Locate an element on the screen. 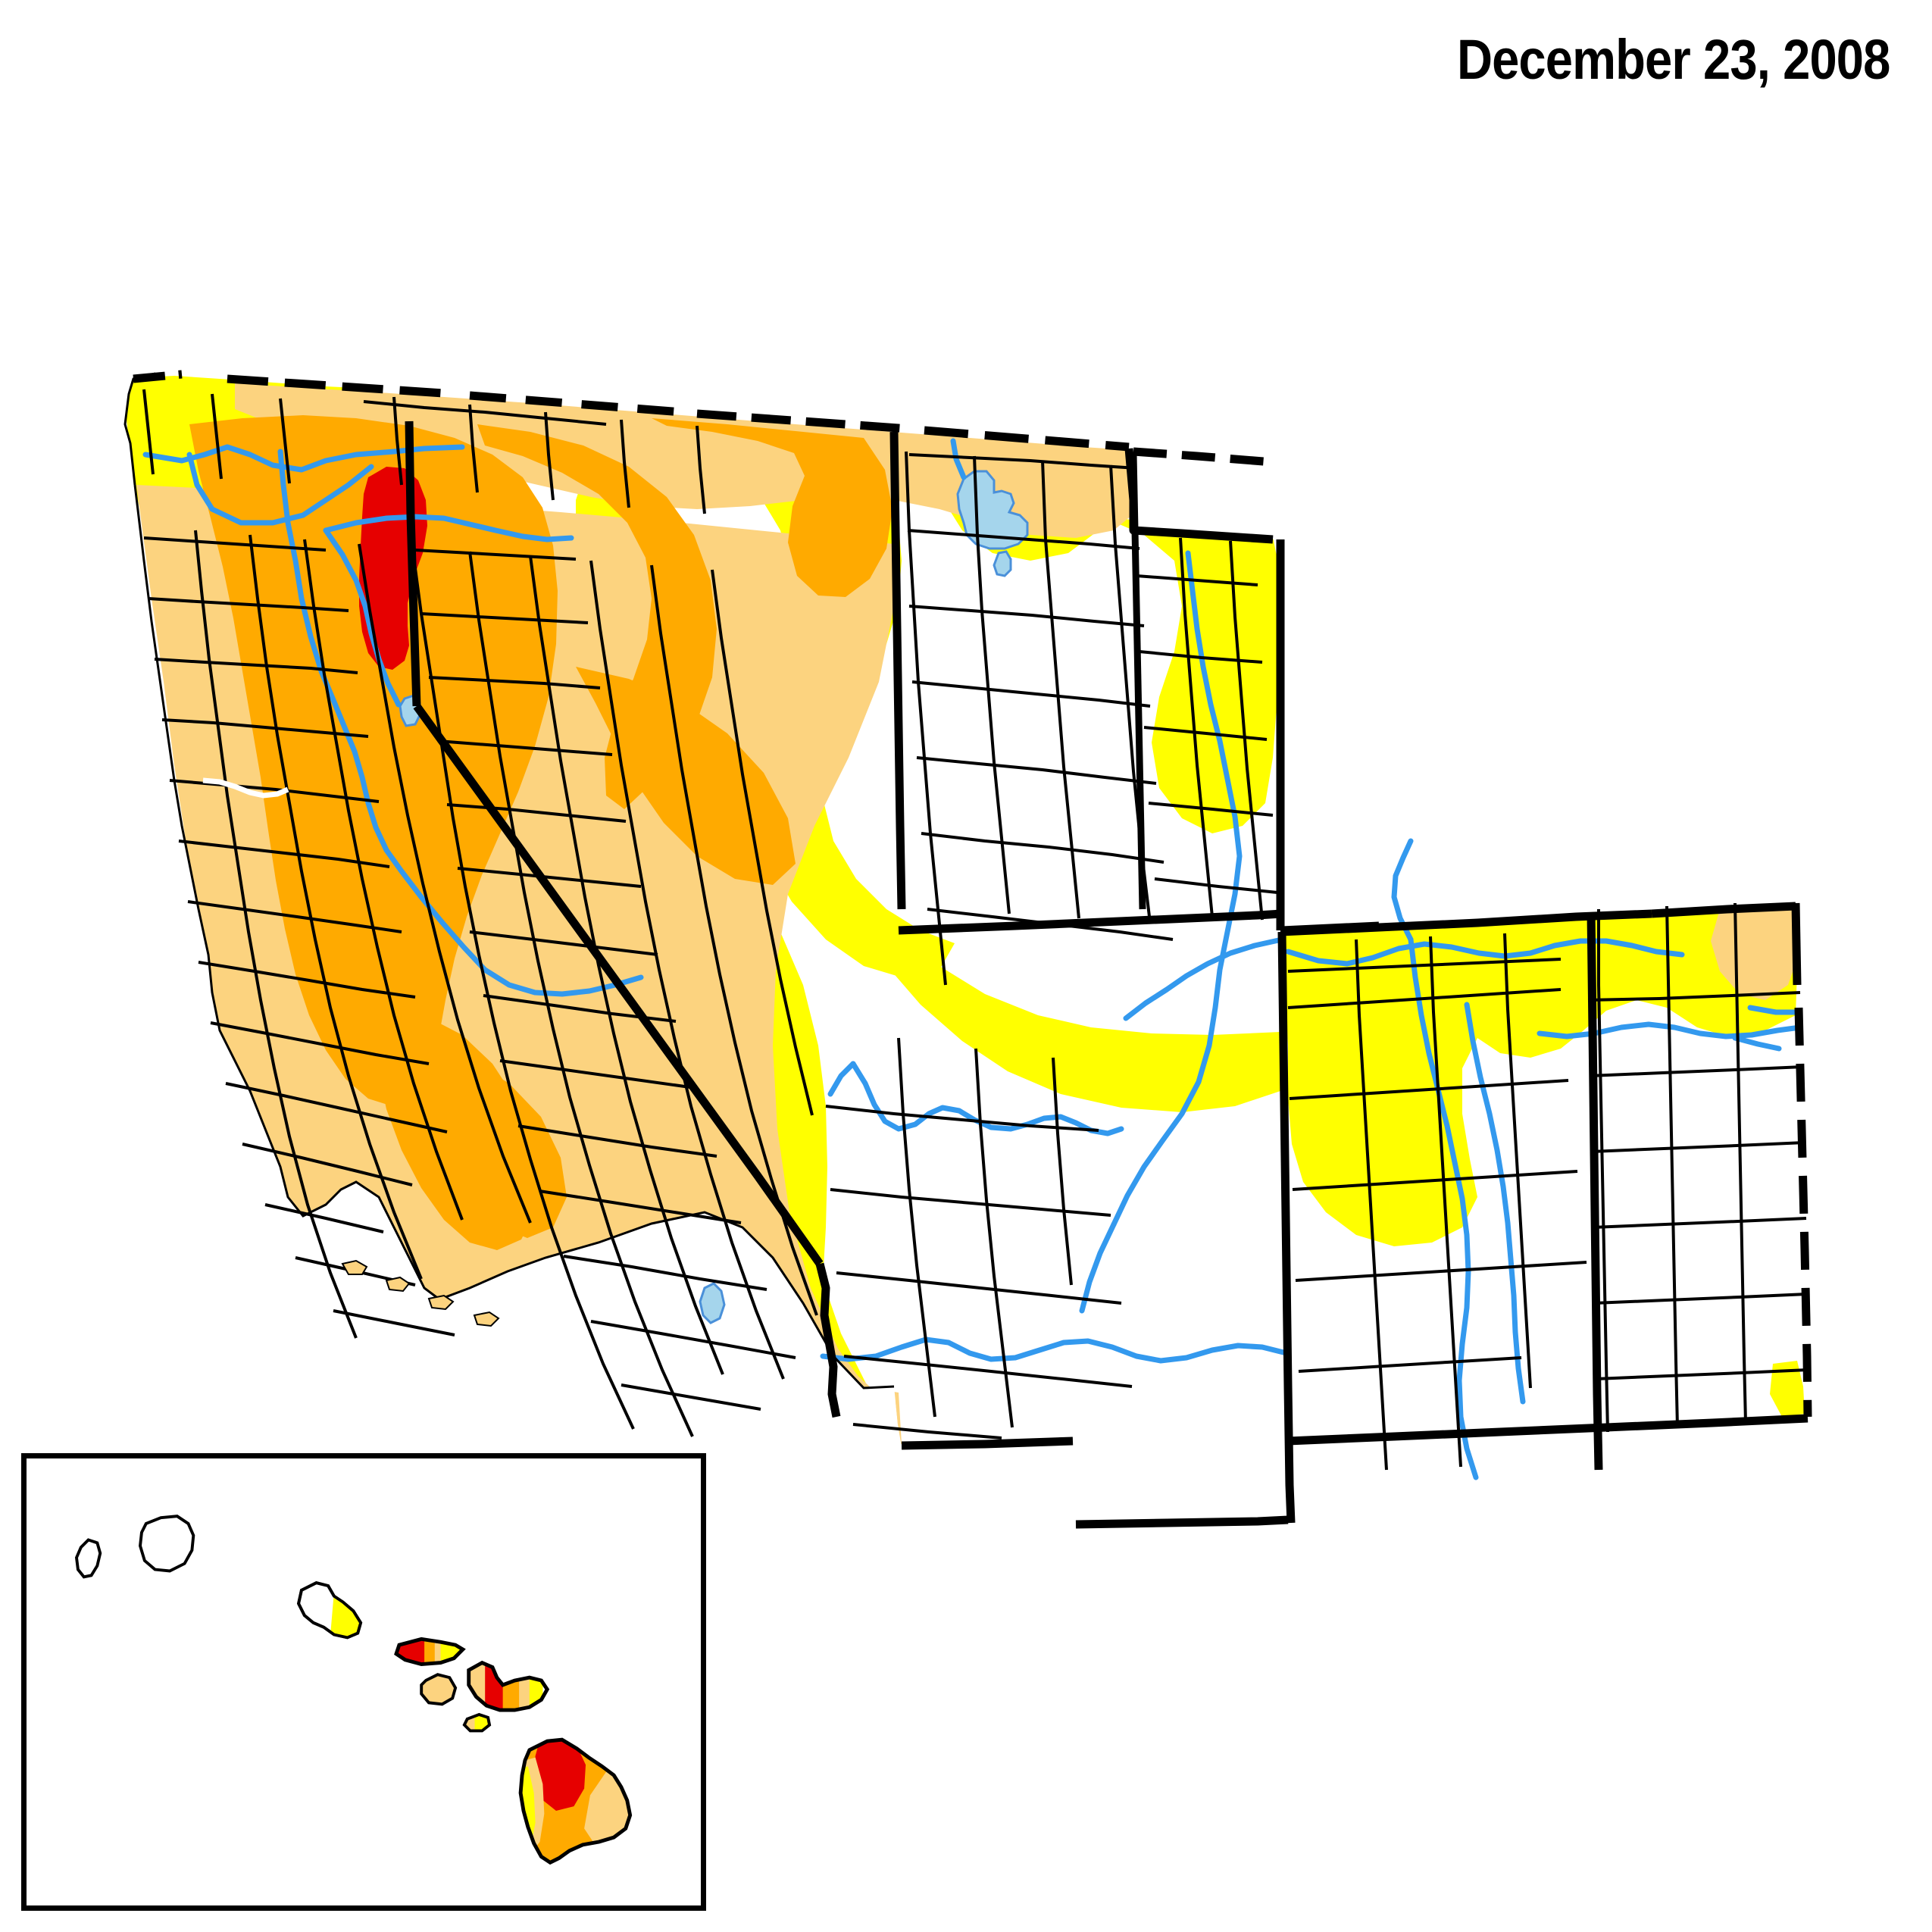  island-lanai is located at coordinates (439, 1689).